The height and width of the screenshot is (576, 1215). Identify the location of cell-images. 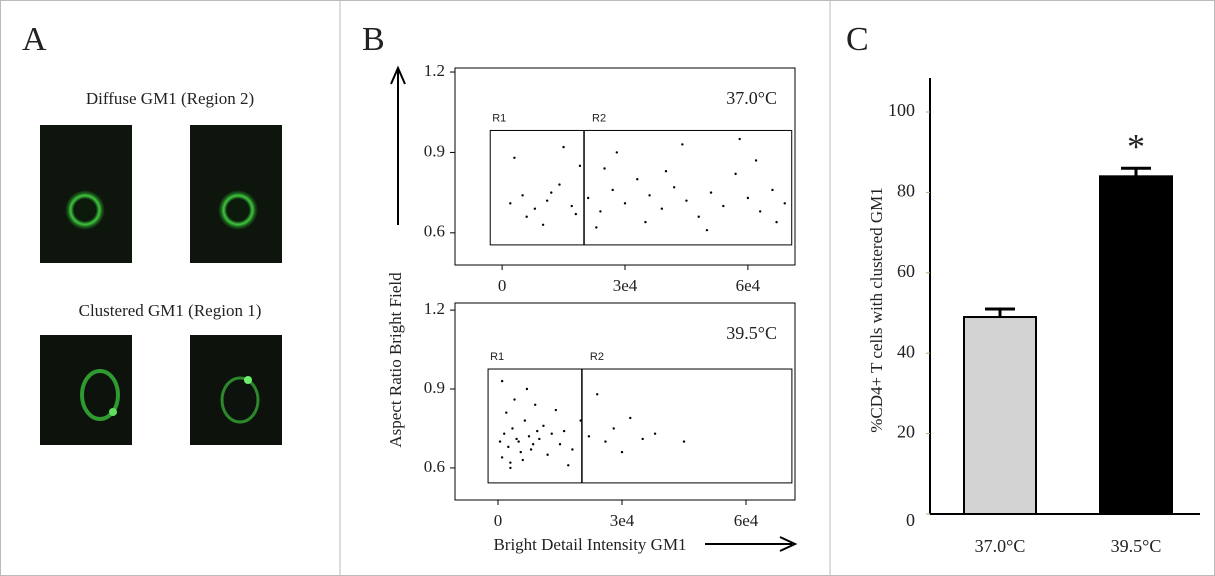
(161, 285).